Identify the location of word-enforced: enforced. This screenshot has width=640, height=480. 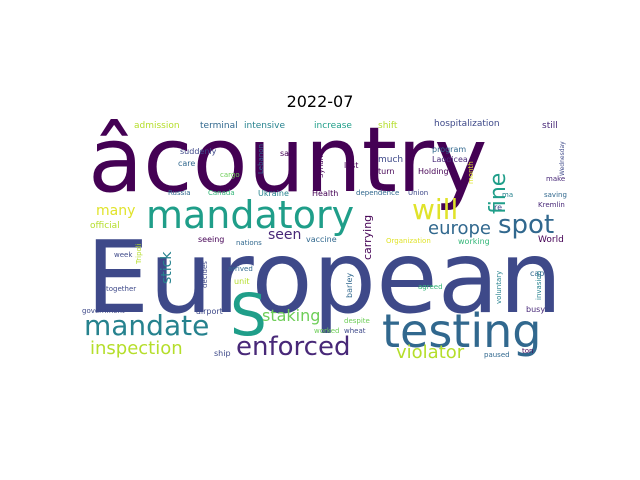
(293, 347).